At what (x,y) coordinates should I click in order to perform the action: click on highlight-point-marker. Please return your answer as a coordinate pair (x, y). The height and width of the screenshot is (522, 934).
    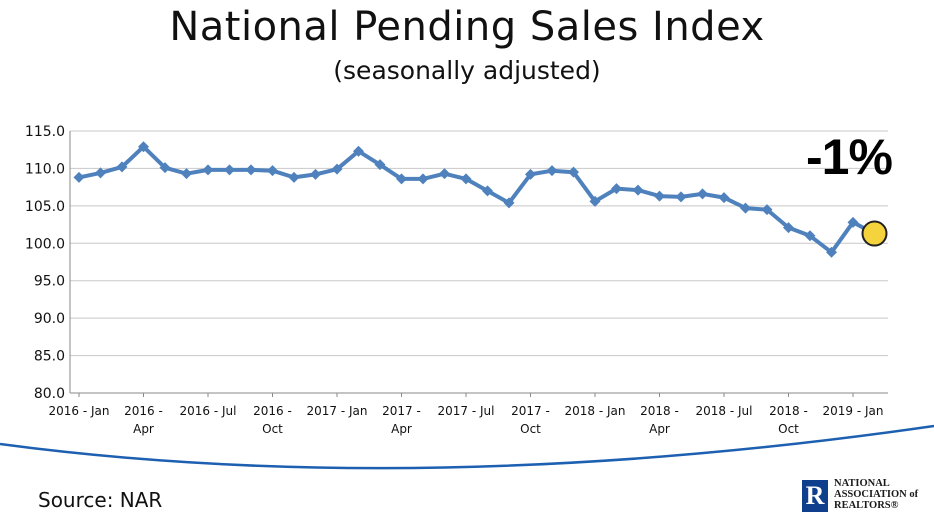
    Looking at the image, I should click on (874, 233).